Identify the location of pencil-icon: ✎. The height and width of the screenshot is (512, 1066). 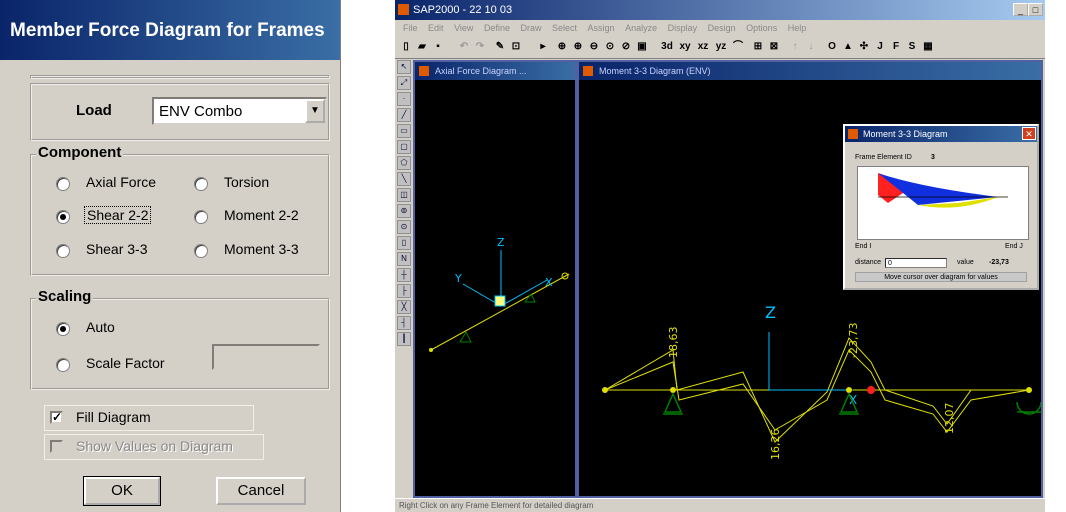
(500, 46).